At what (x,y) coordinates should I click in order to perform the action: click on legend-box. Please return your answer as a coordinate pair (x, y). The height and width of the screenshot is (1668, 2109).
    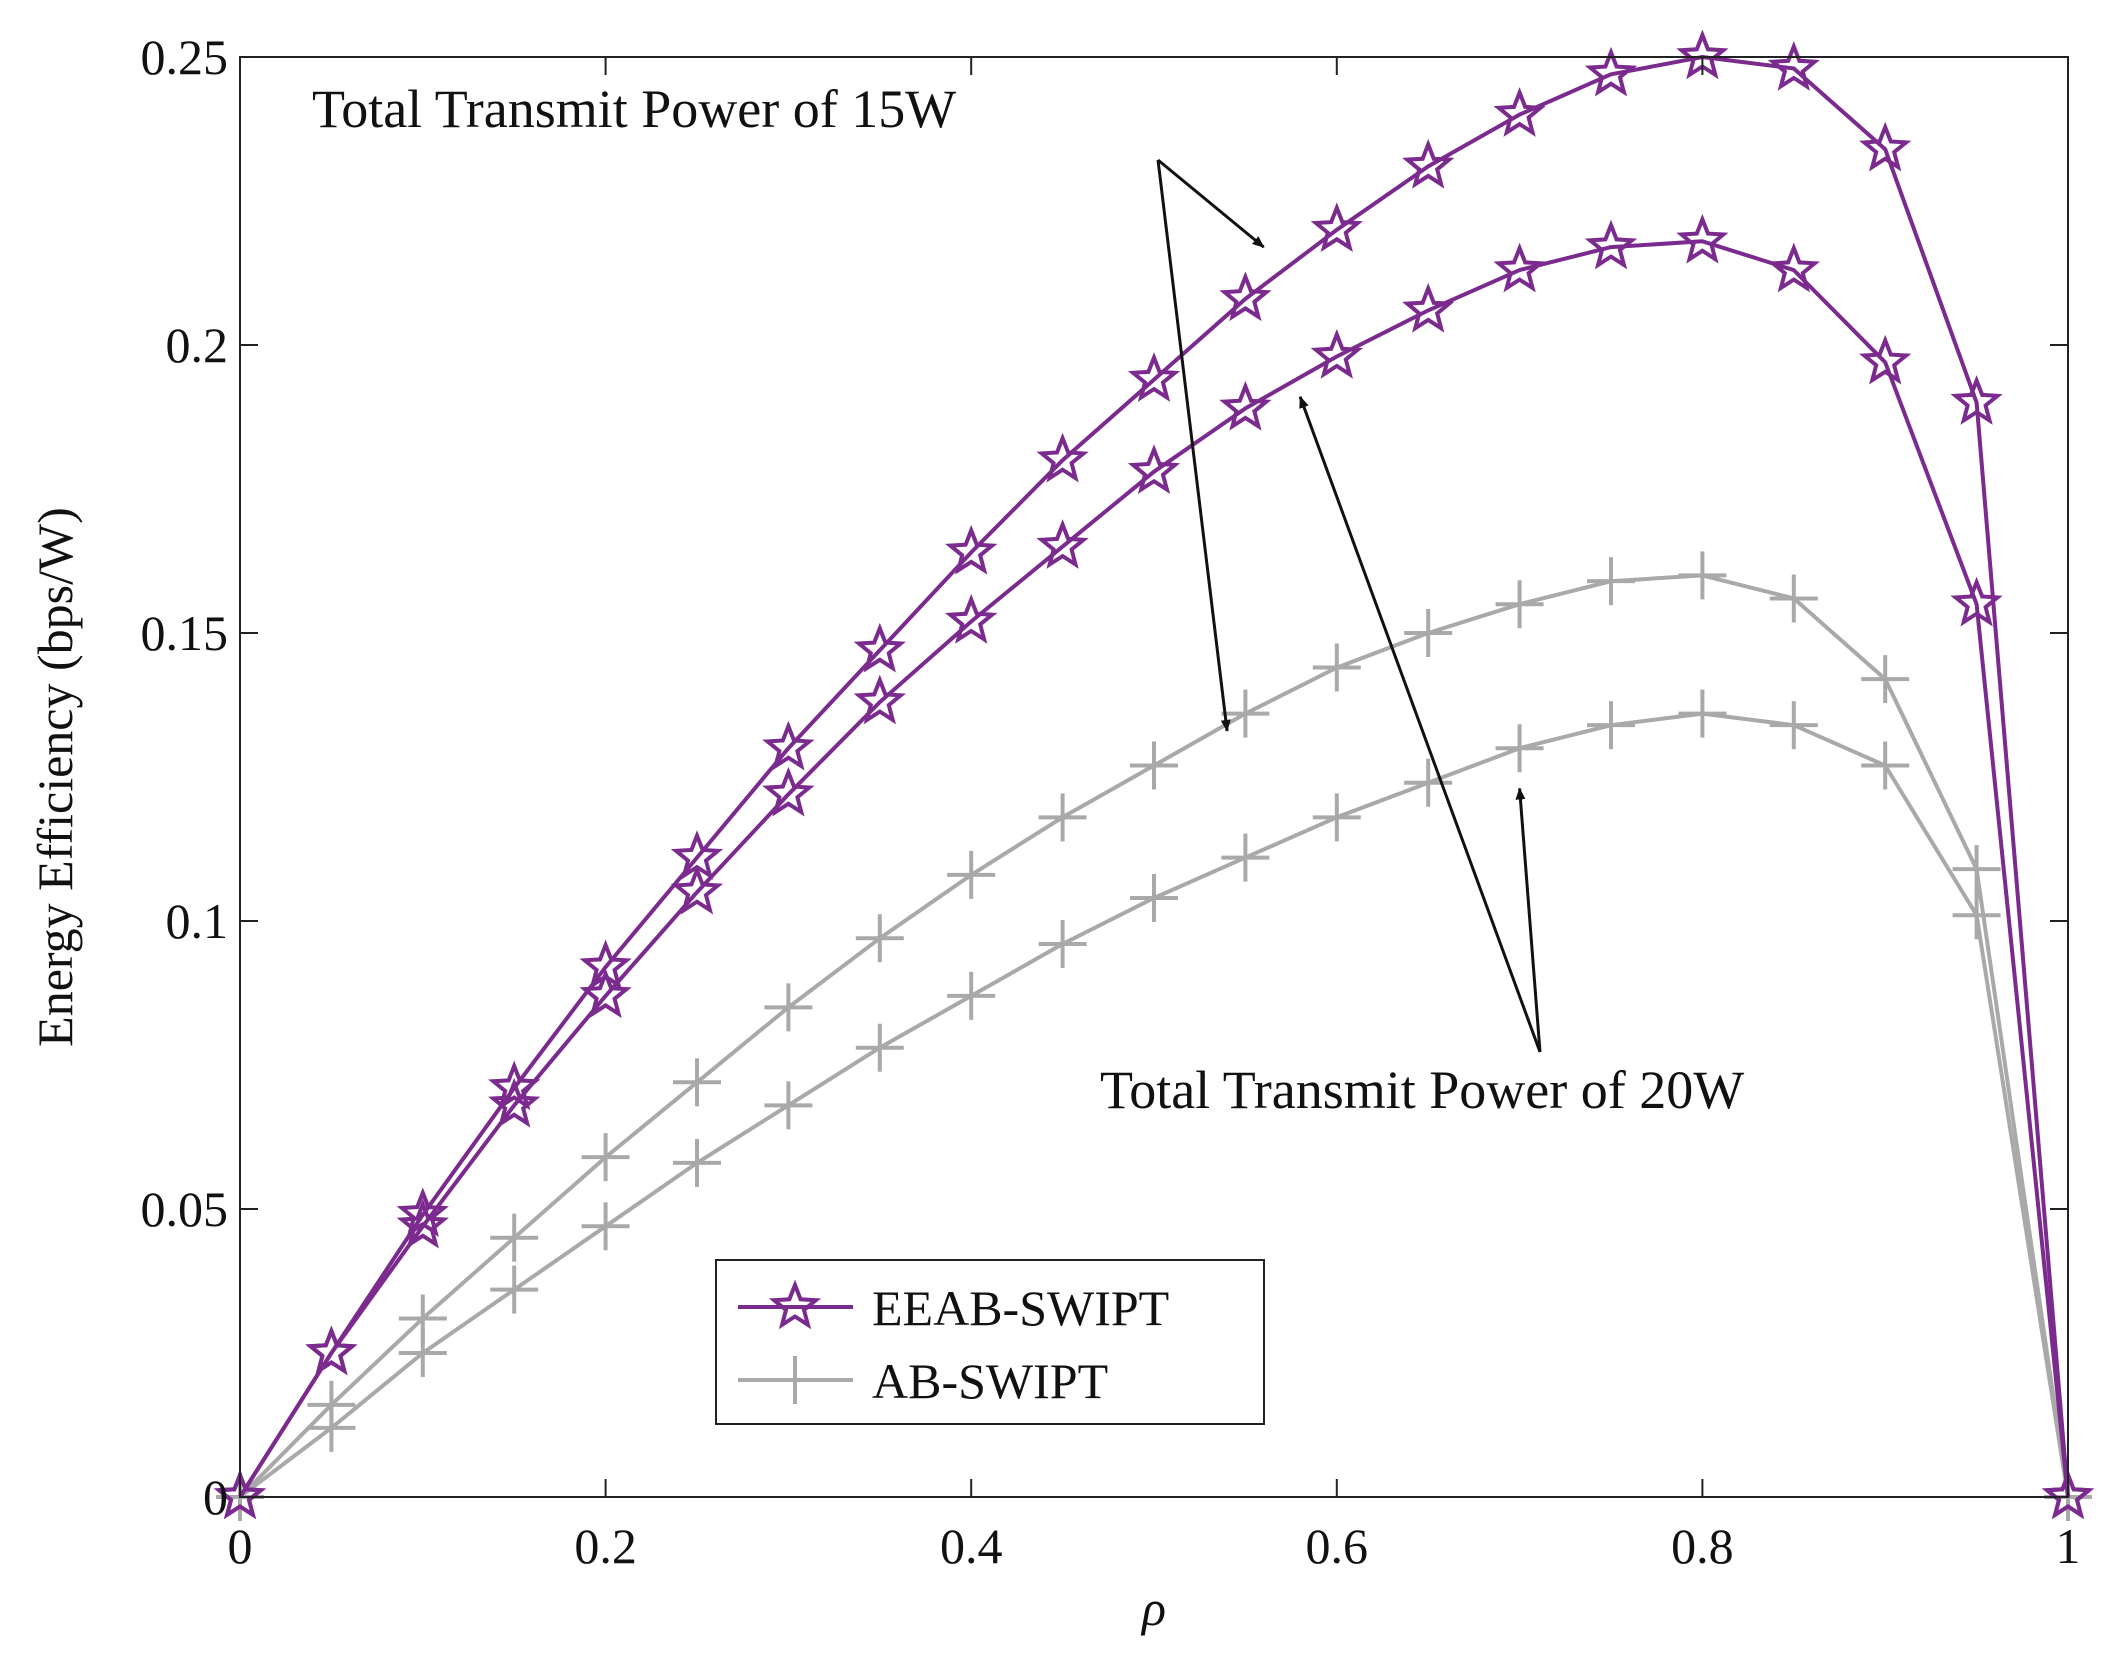
    Looking at the image, I should click on (990, 1342).